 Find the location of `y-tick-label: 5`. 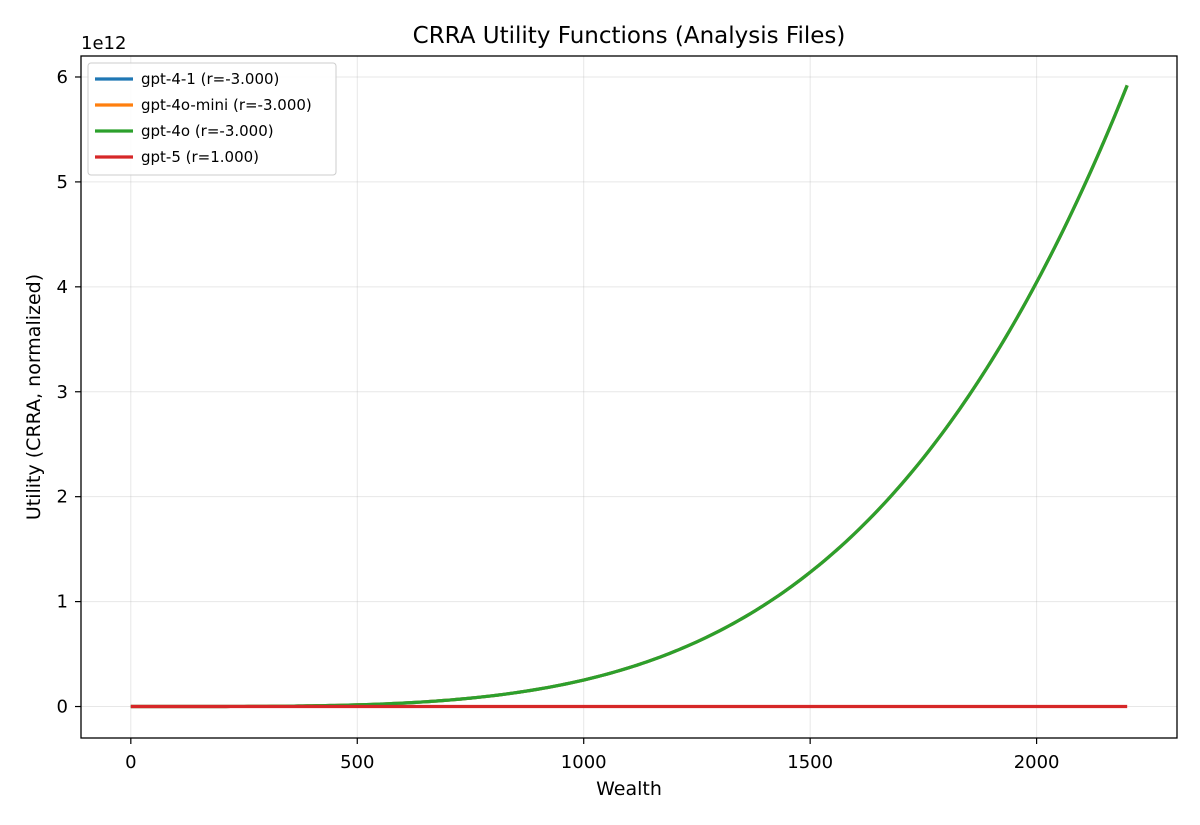

y-tick-label: 5 is located at coordinates (62, 182).